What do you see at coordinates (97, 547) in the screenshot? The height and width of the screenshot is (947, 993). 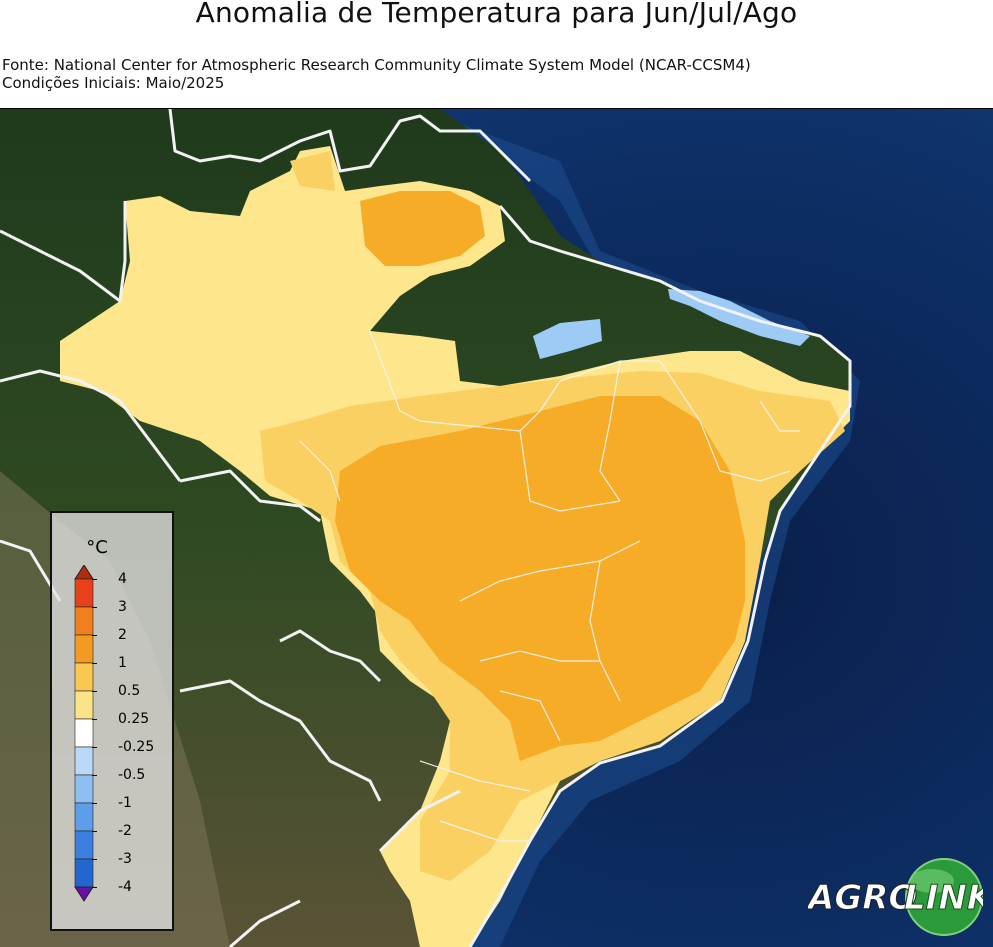 I see `legend-unit: °C` at bounding box center [97, 547].